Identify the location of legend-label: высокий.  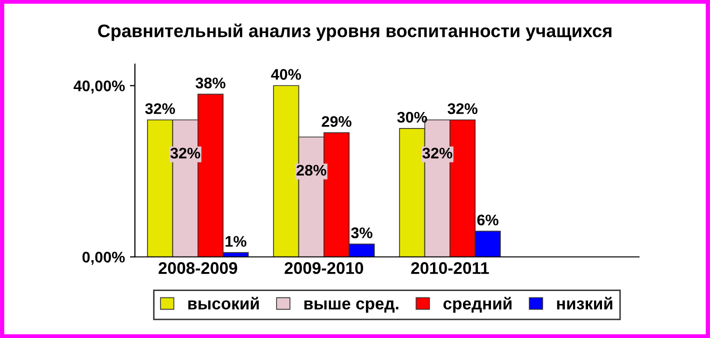
(223, 303).